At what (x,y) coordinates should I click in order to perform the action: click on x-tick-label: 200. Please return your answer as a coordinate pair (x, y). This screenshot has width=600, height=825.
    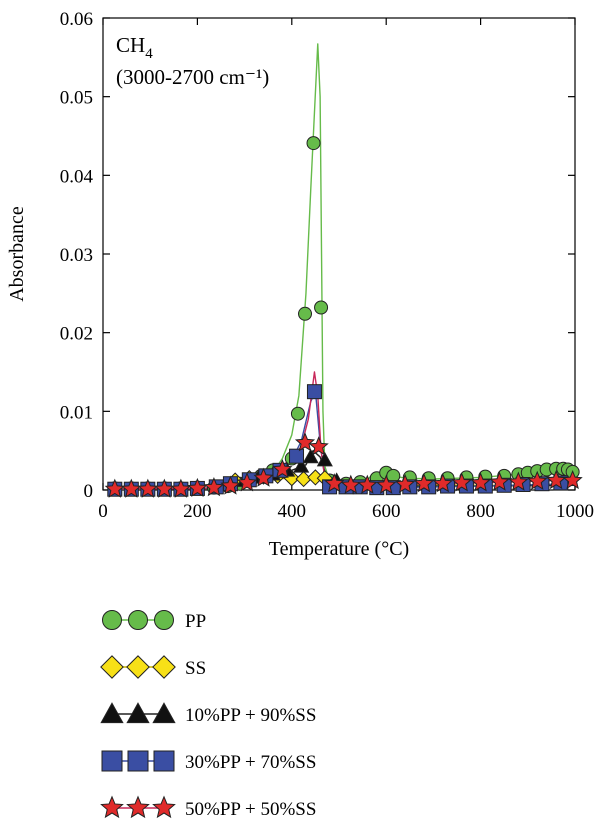
    Looking at the image, I should click on (197, 511).